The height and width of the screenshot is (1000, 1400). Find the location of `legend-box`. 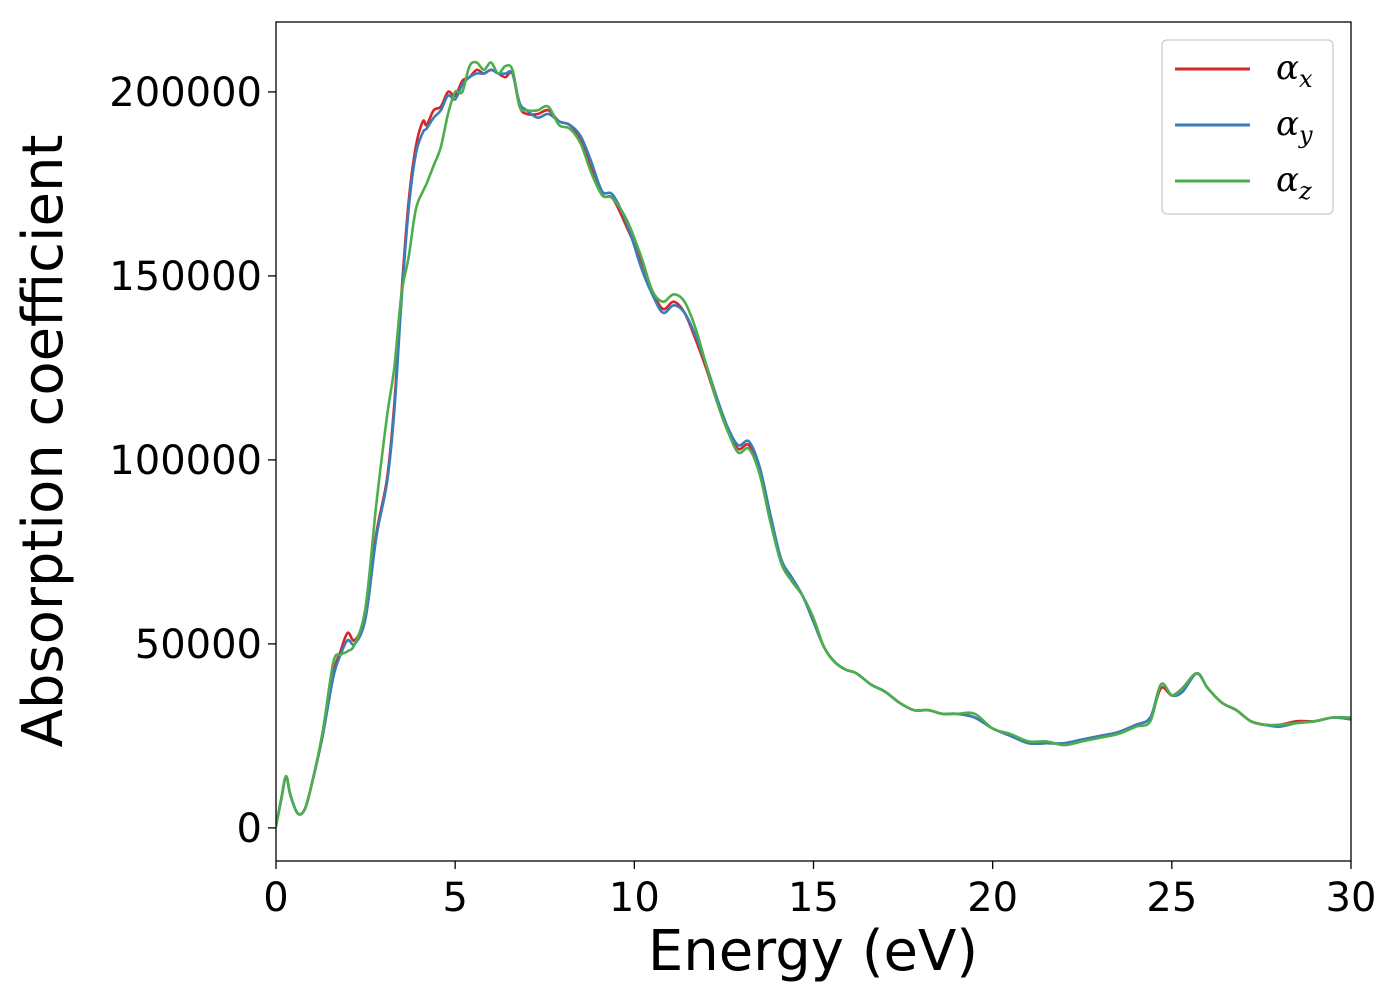

legend-box is located at coordinates (1247, 127).